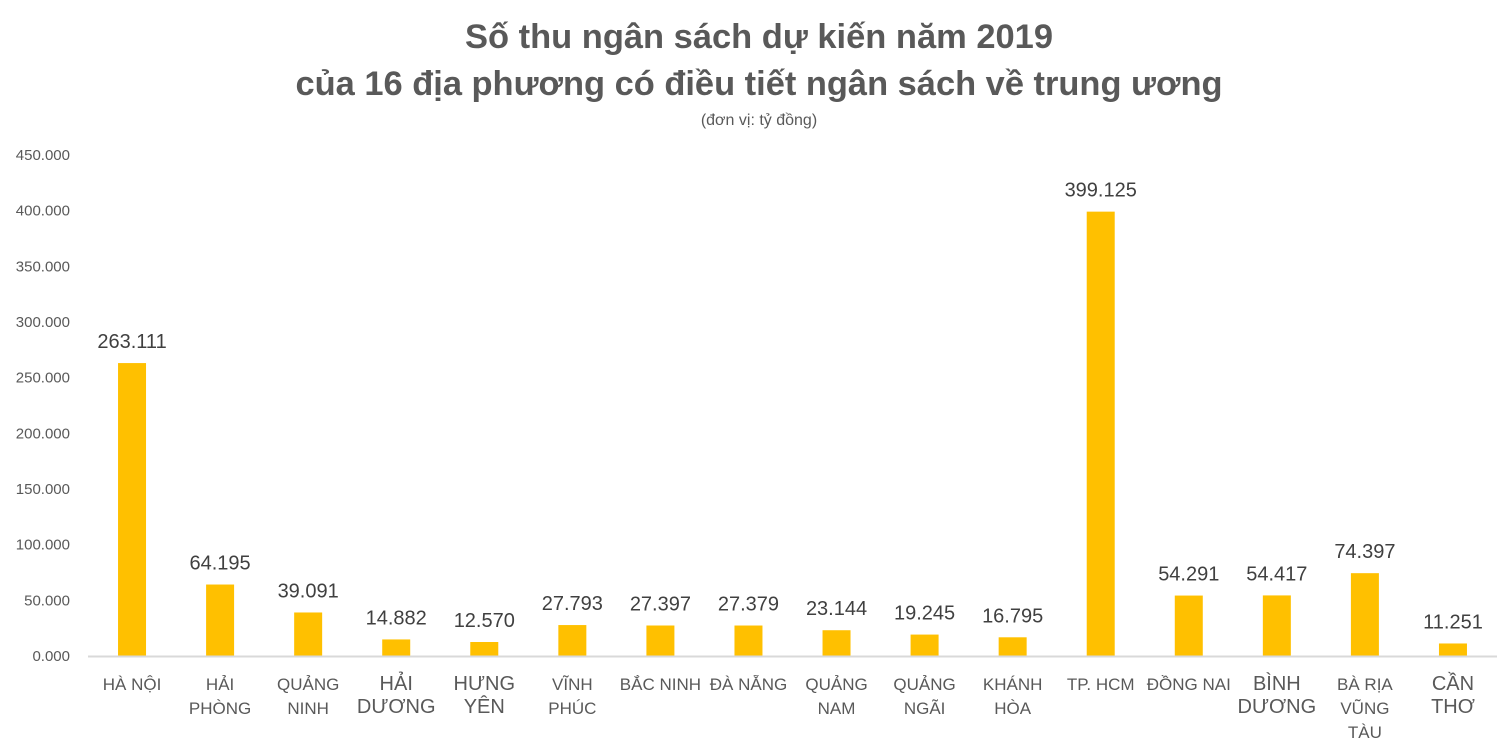 This screenshot has width=1506, height=750. Describe the element at coordinates (485, 684) in the screenshot. I see `x-tick-label: HƯNG` at that location.